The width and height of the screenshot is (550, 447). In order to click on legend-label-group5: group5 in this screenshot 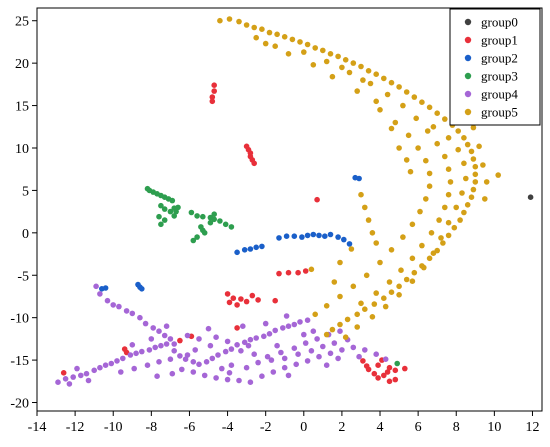, I will do `click(499, 112)`.